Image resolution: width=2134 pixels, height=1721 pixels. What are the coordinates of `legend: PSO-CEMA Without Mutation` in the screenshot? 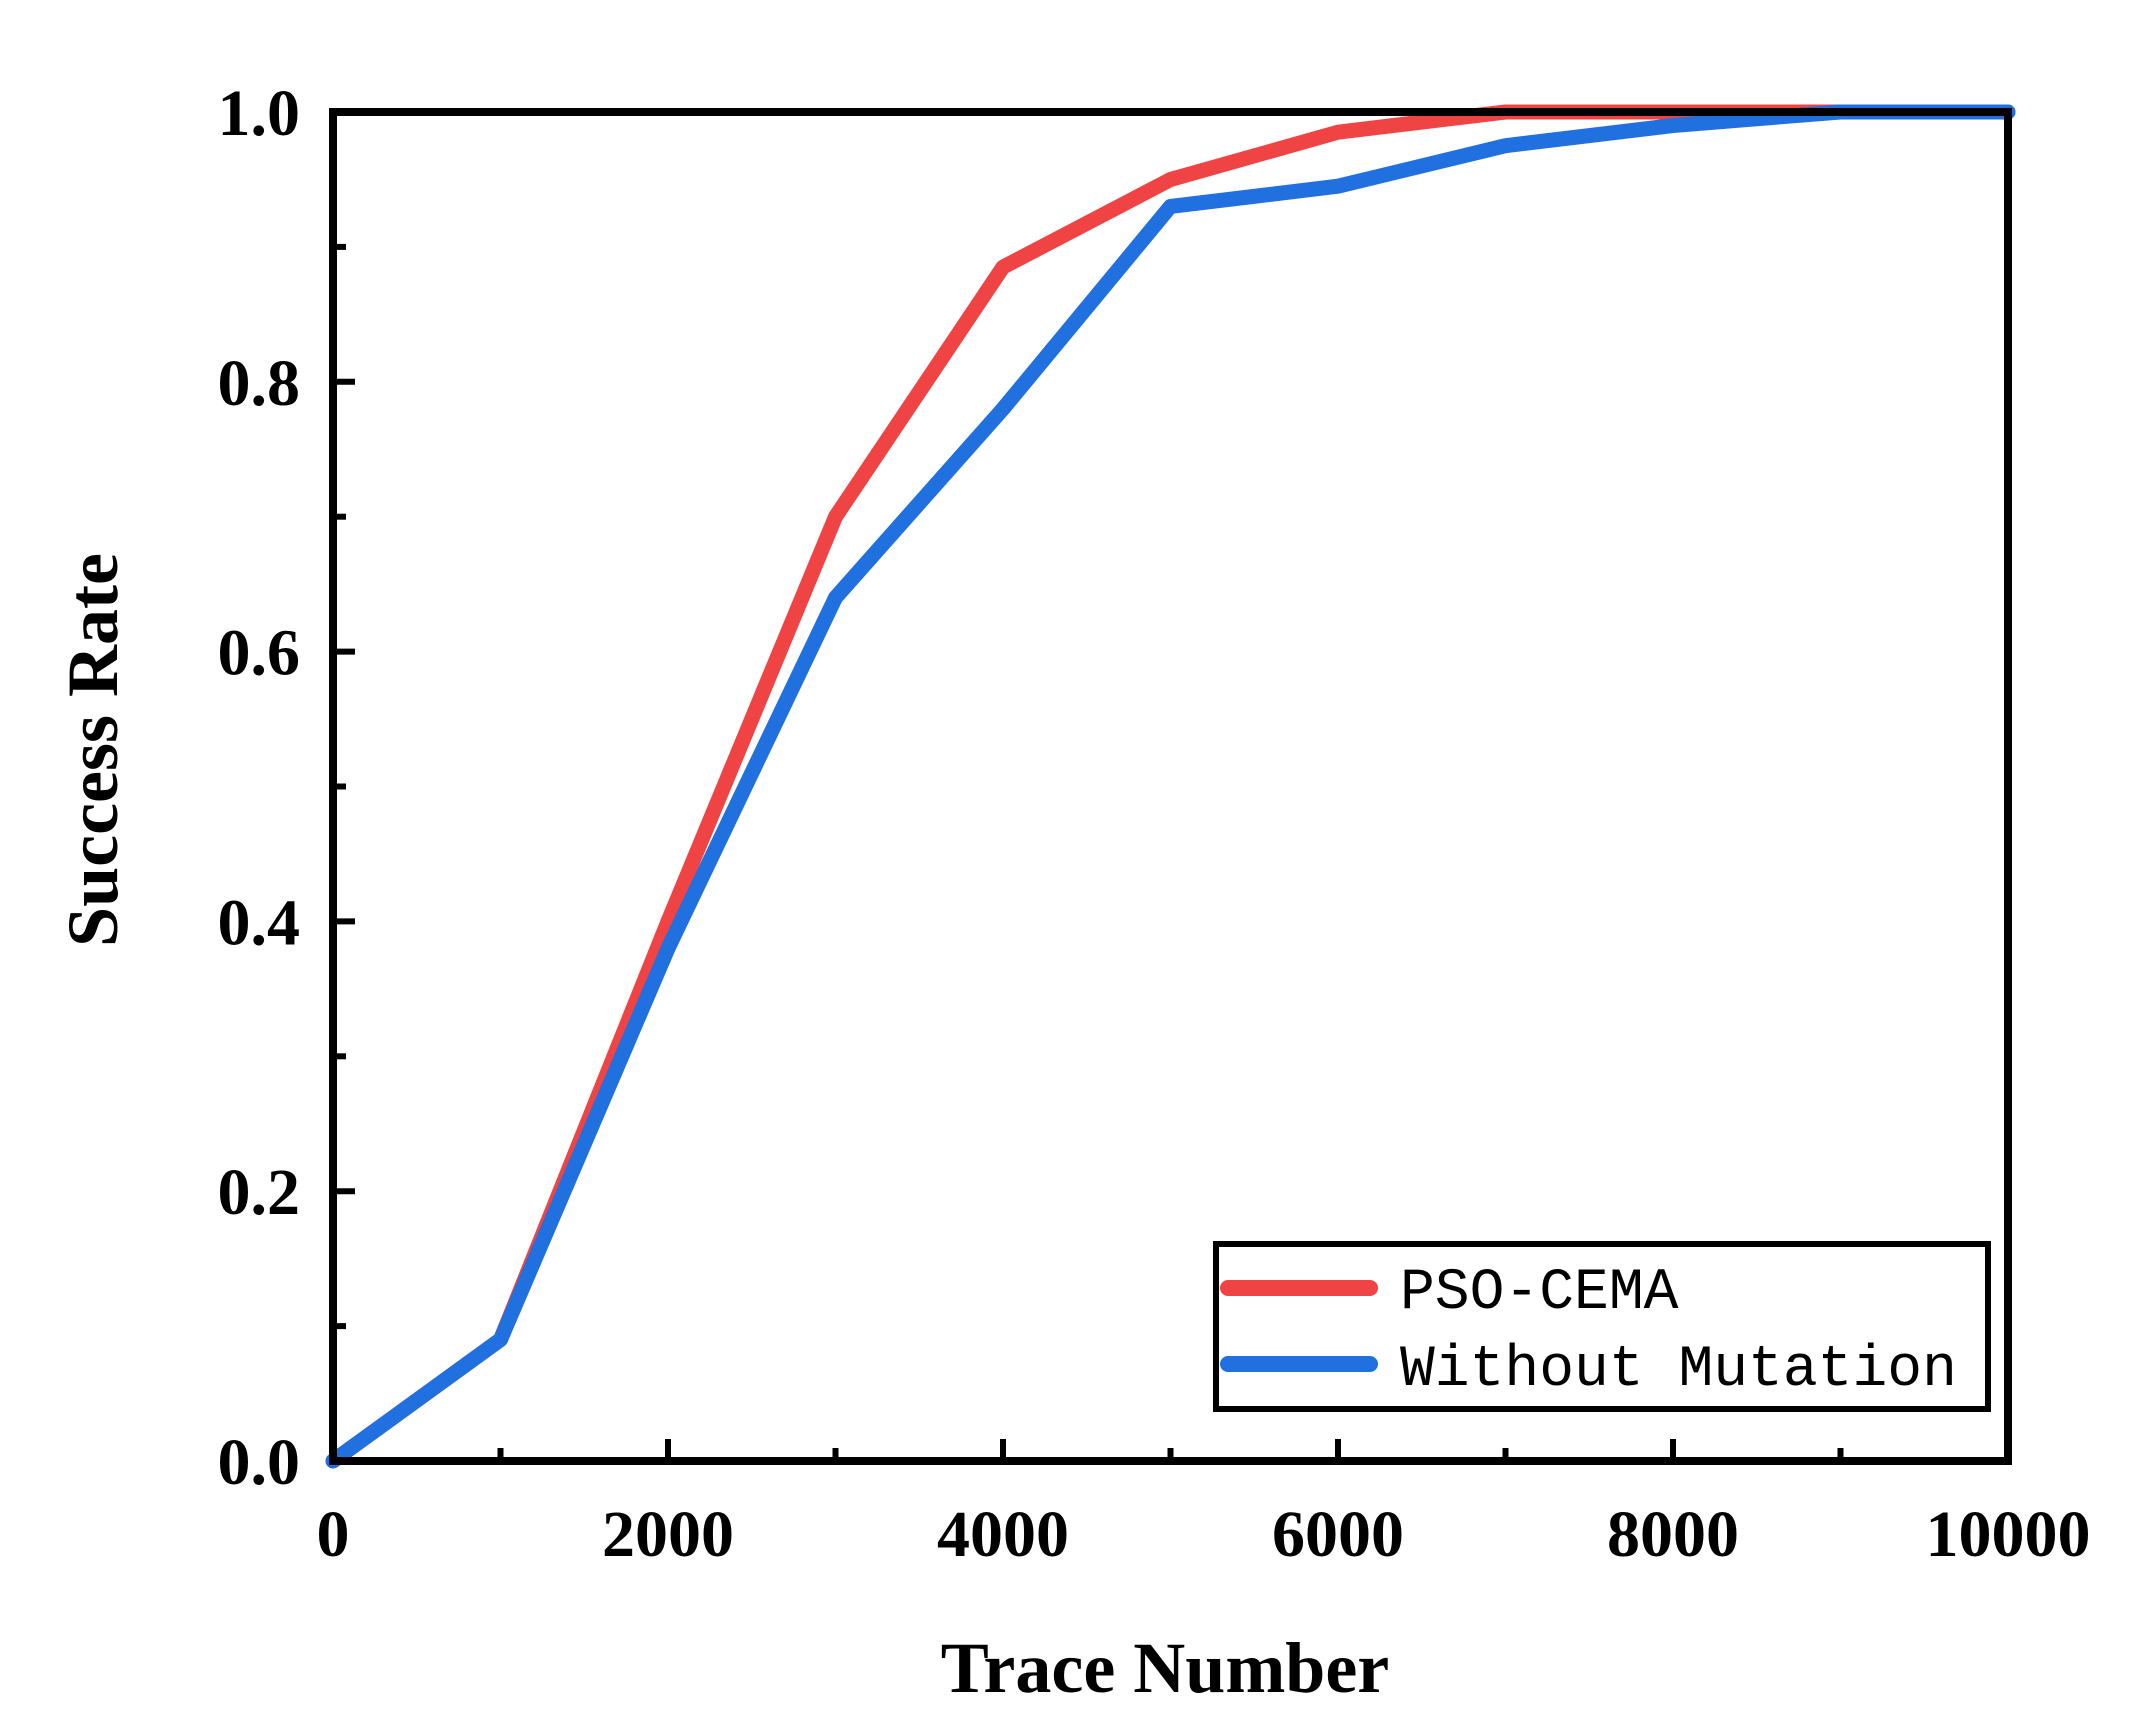 It's located at (1602, 1326).